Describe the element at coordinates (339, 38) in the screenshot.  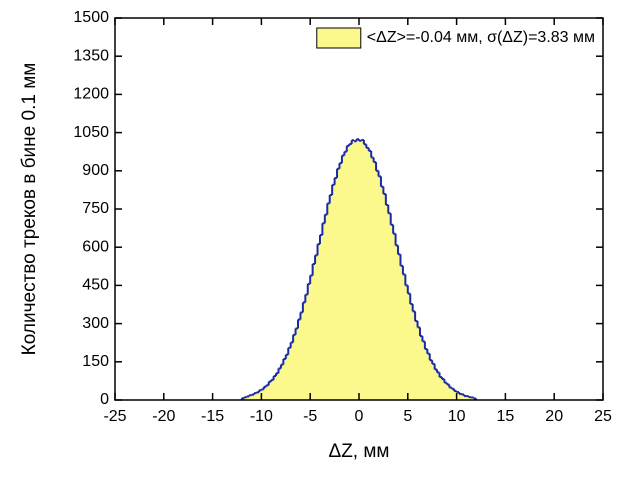
I see `legend-swatch` at that location.